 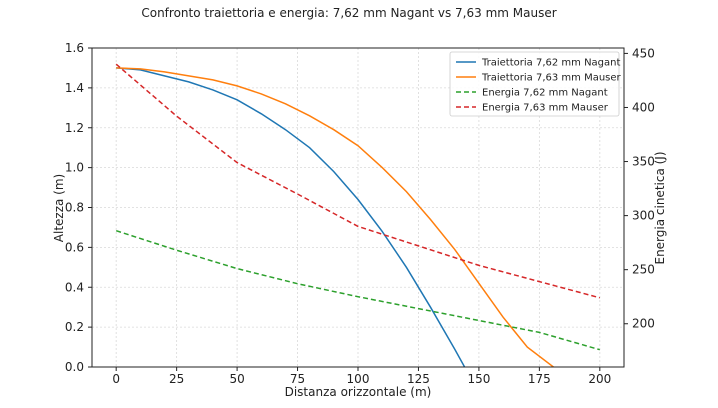 I want to click on y-axis-right-label: Energia cinetica (J), so click(x=660, y=207).